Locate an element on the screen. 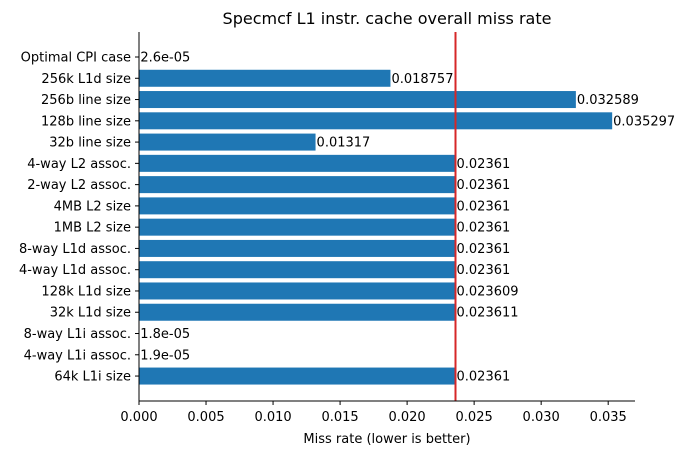  x-tick-label: 0.015 is located at coordinates (339, 417).